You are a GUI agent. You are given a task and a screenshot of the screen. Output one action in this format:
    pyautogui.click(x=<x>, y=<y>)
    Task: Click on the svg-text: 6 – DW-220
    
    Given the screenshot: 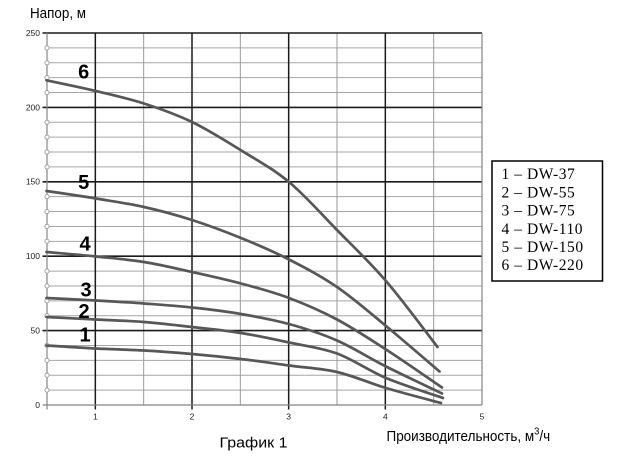 What is the action you would take?
    pyautogui.click(x=543, y=265)
    